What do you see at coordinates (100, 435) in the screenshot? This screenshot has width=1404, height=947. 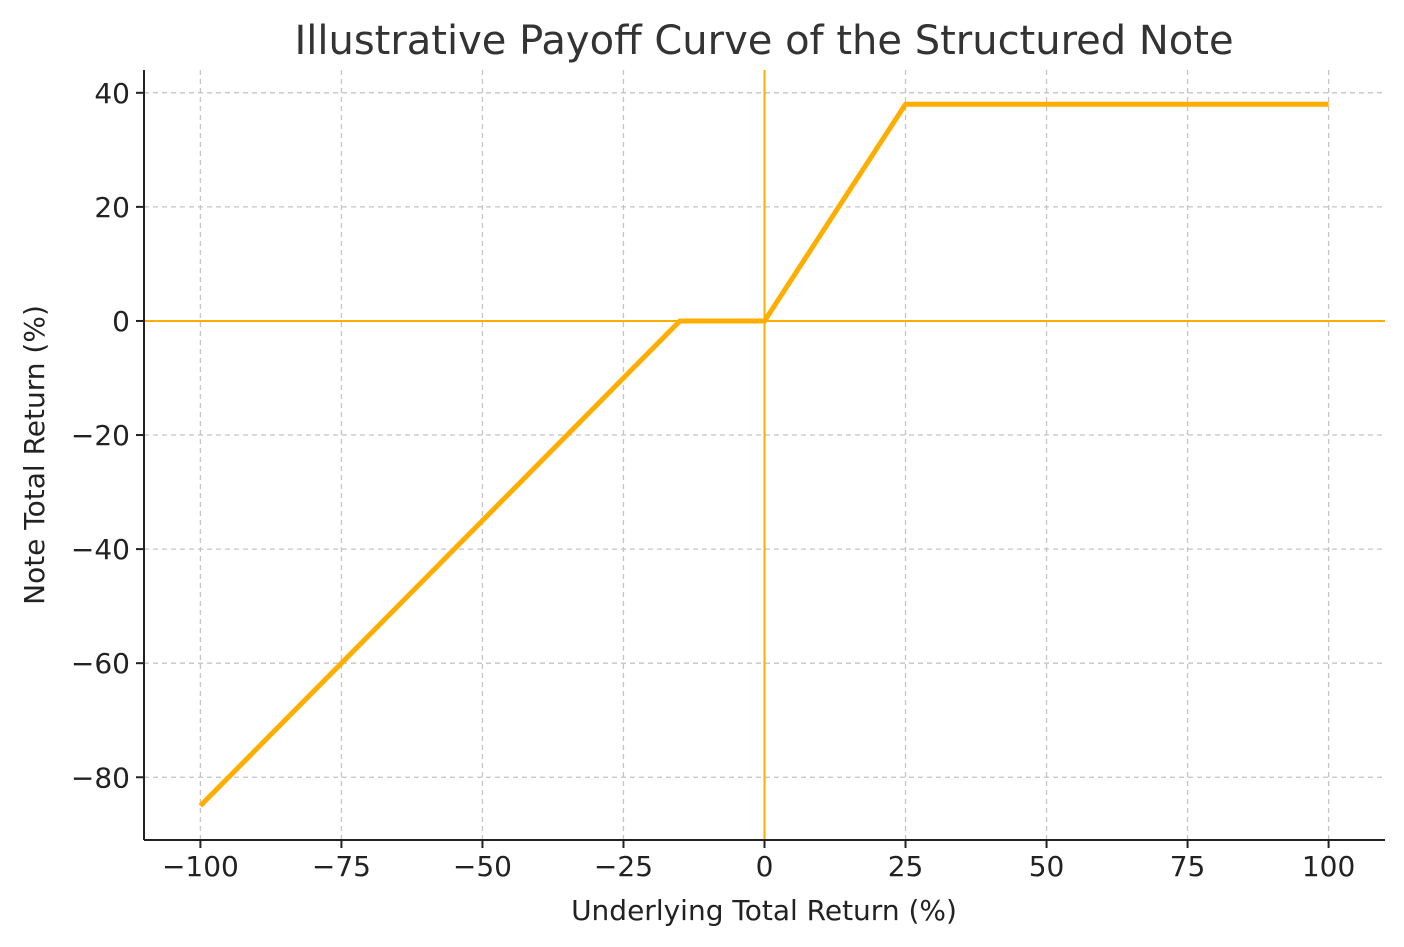 I see `y-tick-label: −20` at bounding box center [100, 435].